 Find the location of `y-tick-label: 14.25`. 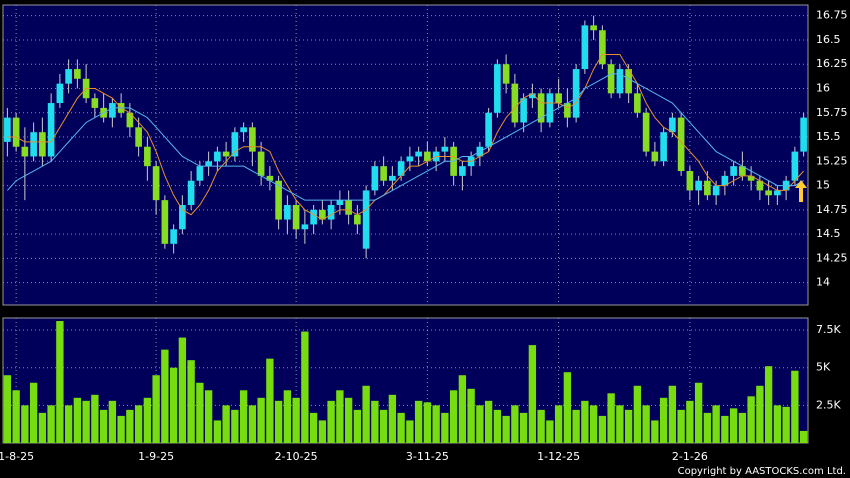

y-tick-label: 14.25 is located at coordinates (832, 257).